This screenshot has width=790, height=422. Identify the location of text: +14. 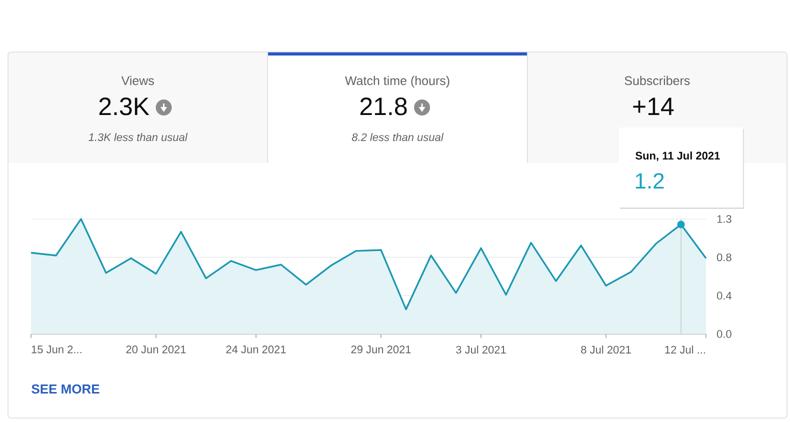
(653, 106).